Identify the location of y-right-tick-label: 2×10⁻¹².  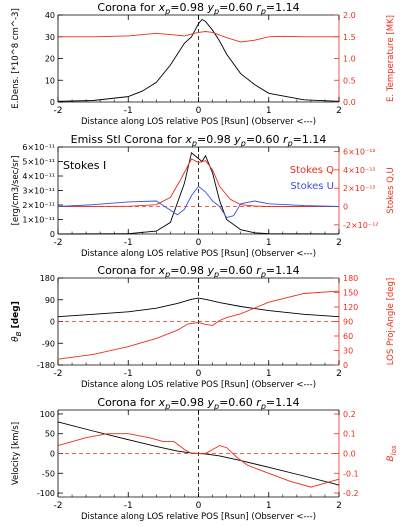
(359, 188).